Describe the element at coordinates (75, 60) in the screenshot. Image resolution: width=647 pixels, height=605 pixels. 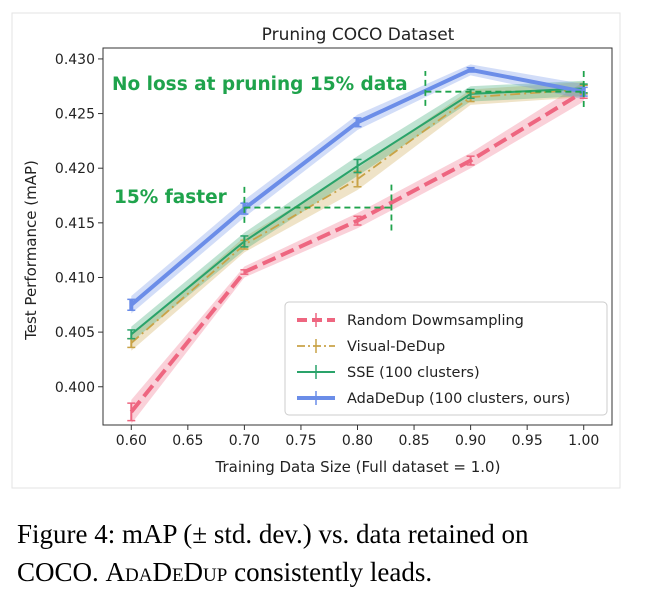
I see `y-tick-label: 0.430` at that location.